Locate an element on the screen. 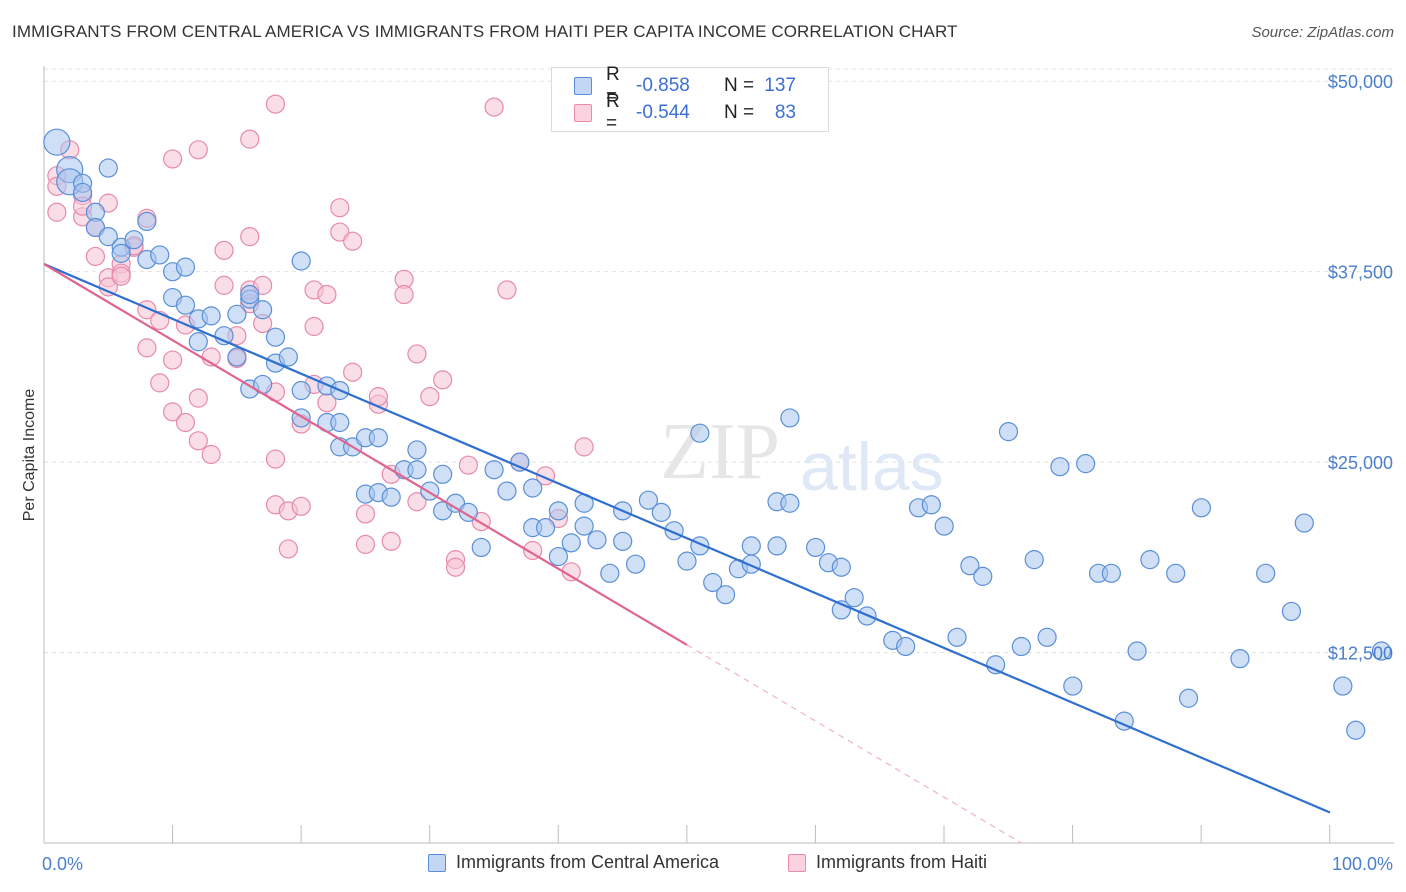 This screenshot has height=892, width=1406. legend-r-value: -0.858 is located at coordinates (663, 85).